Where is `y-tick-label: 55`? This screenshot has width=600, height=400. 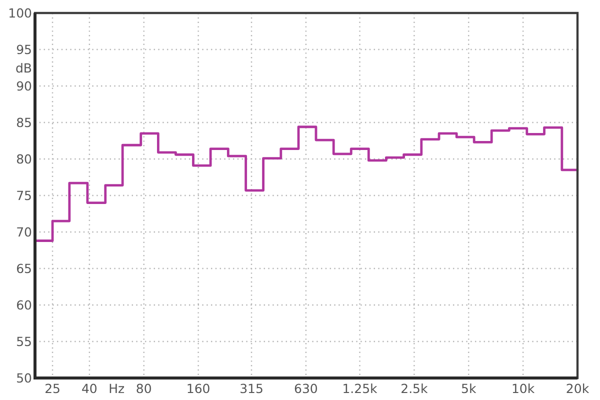 y-tick-label: 55 is located at coordinates (24, 341).